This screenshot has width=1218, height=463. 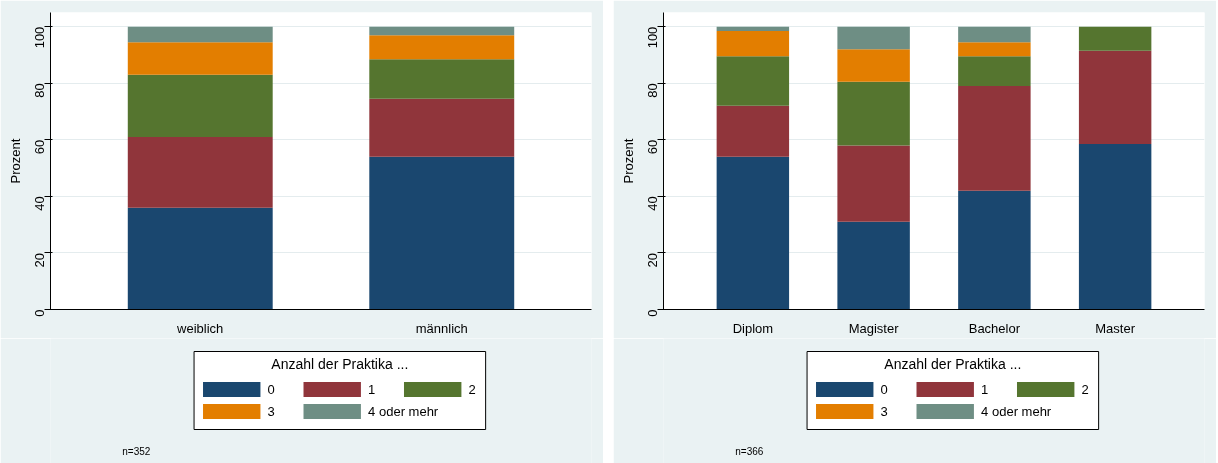 What do you see at coordinates (136, 451) in the screenshot?
I see `text: n=352` at bounding box center [136, 451].